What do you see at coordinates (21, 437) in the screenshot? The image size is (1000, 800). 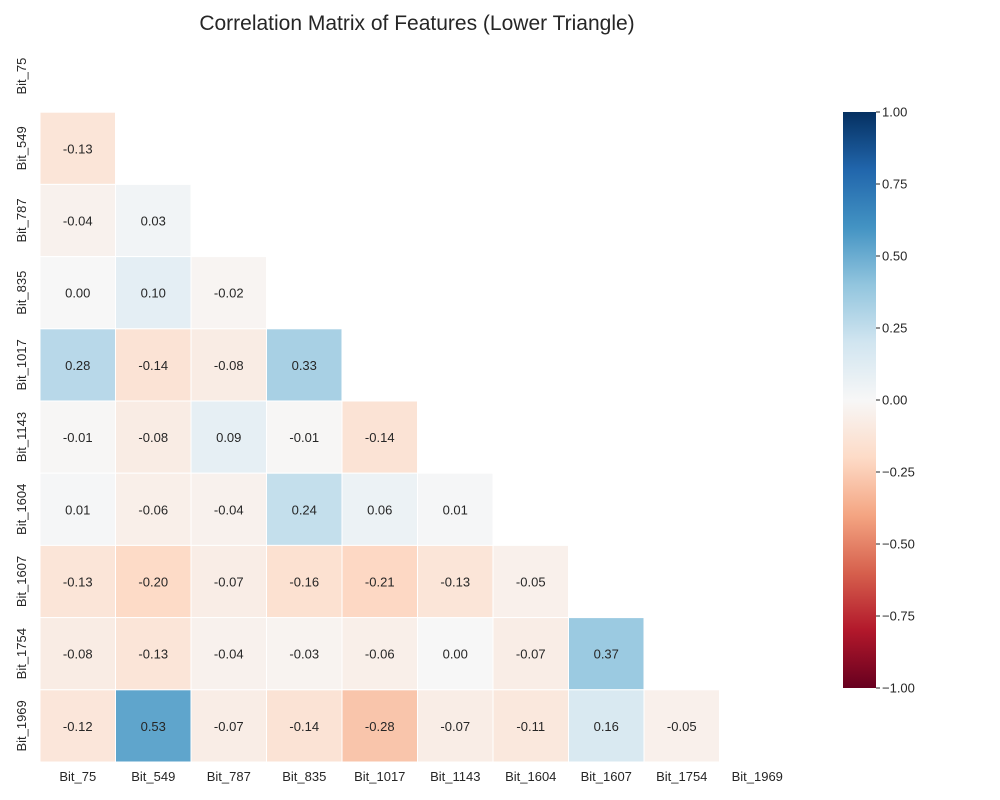 I see `y-tick-label: Bit_1143` at bounding box center [21, 437].